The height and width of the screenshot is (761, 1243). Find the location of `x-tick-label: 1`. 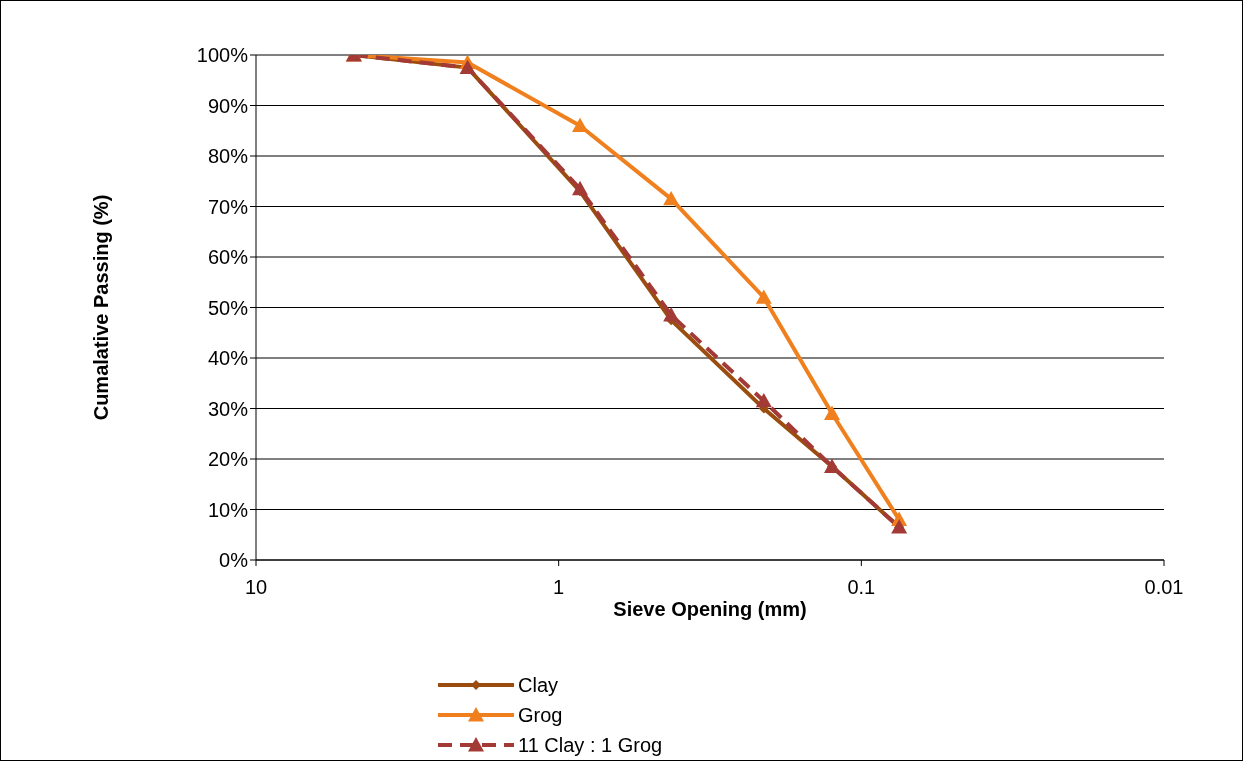

x-tick-label: 1 is located at coordinates (559, 587).